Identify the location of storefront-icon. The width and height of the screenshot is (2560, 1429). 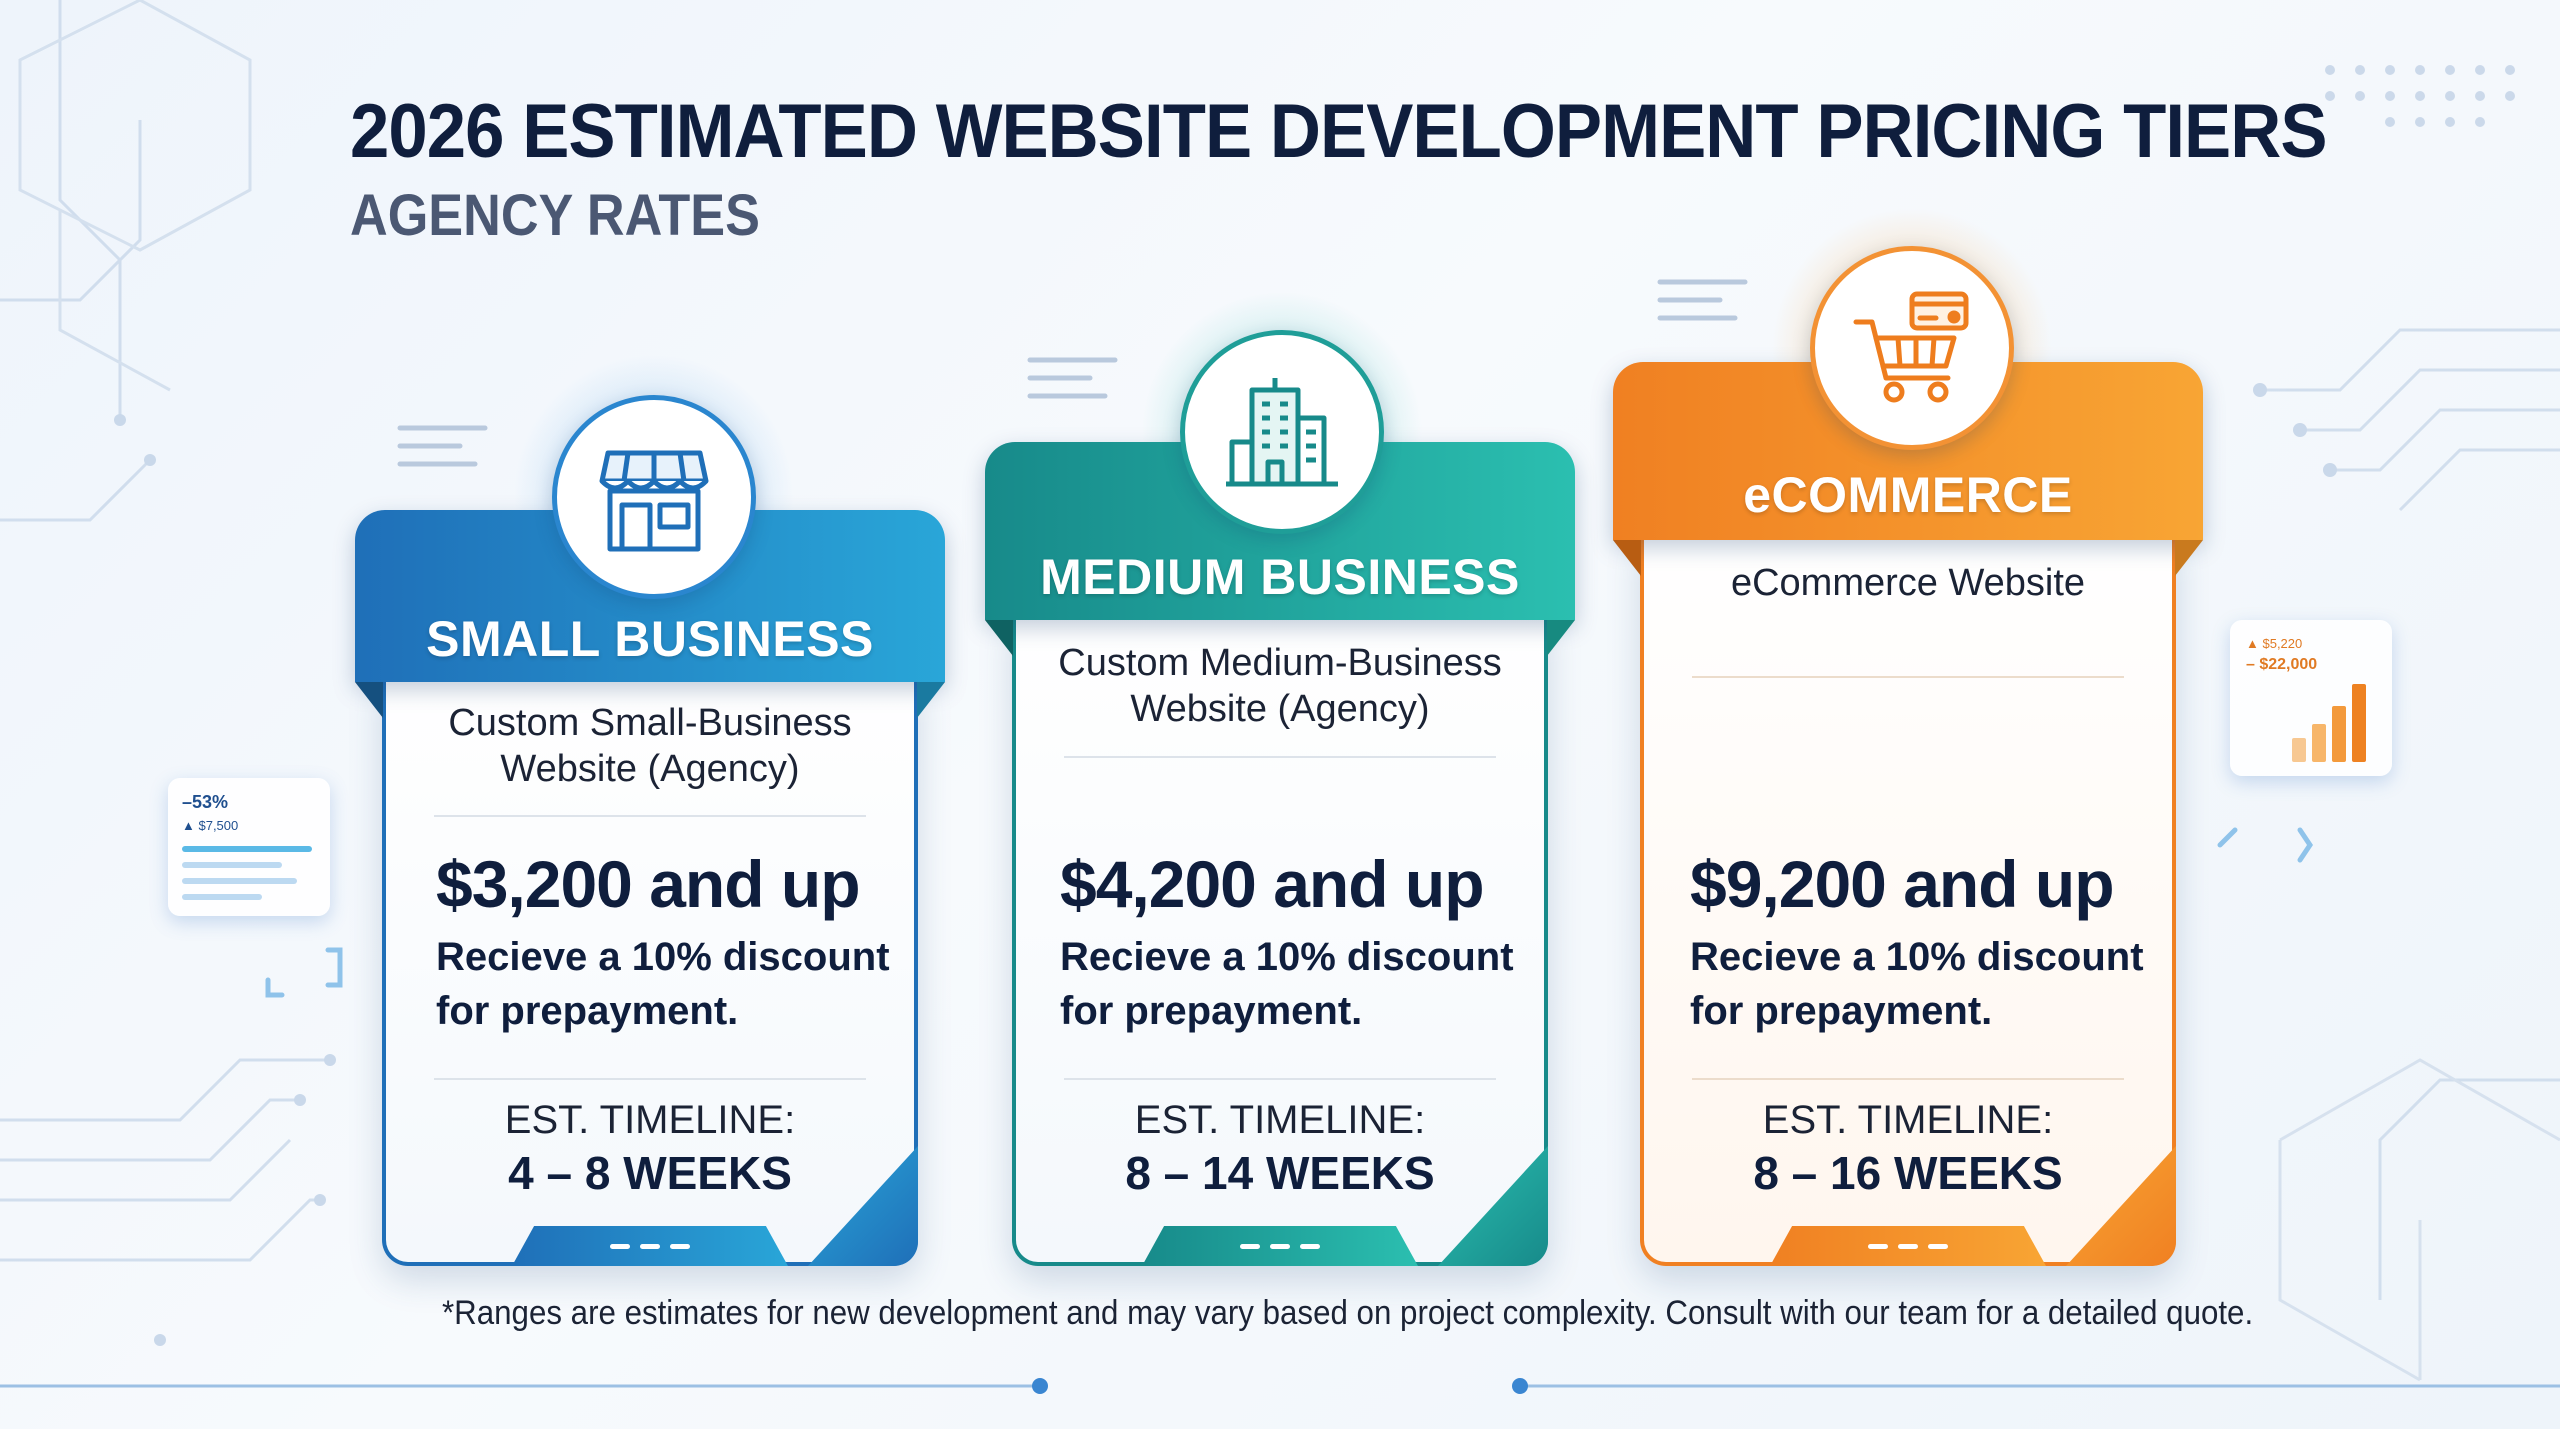
(654, 501).